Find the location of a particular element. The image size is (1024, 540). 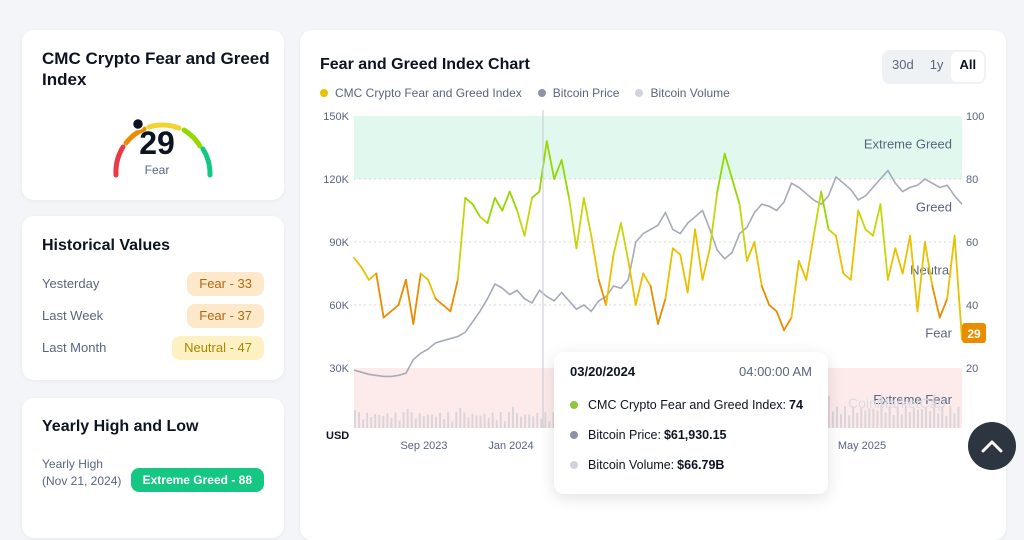

tab-all: All is located at coordinates (968, 67).